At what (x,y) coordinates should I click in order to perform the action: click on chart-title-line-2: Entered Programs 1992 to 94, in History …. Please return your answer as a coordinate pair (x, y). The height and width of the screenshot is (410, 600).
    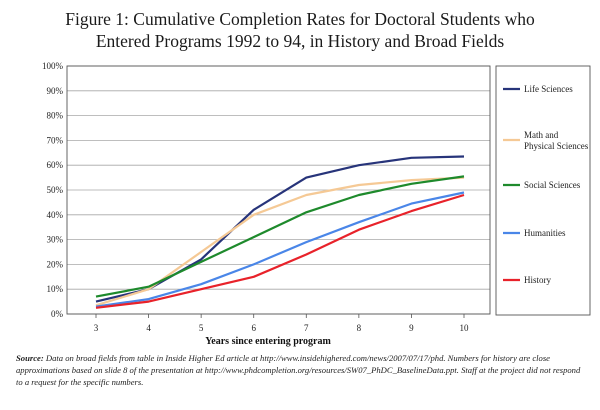
    Looking at the image, I should click on (300, 41).